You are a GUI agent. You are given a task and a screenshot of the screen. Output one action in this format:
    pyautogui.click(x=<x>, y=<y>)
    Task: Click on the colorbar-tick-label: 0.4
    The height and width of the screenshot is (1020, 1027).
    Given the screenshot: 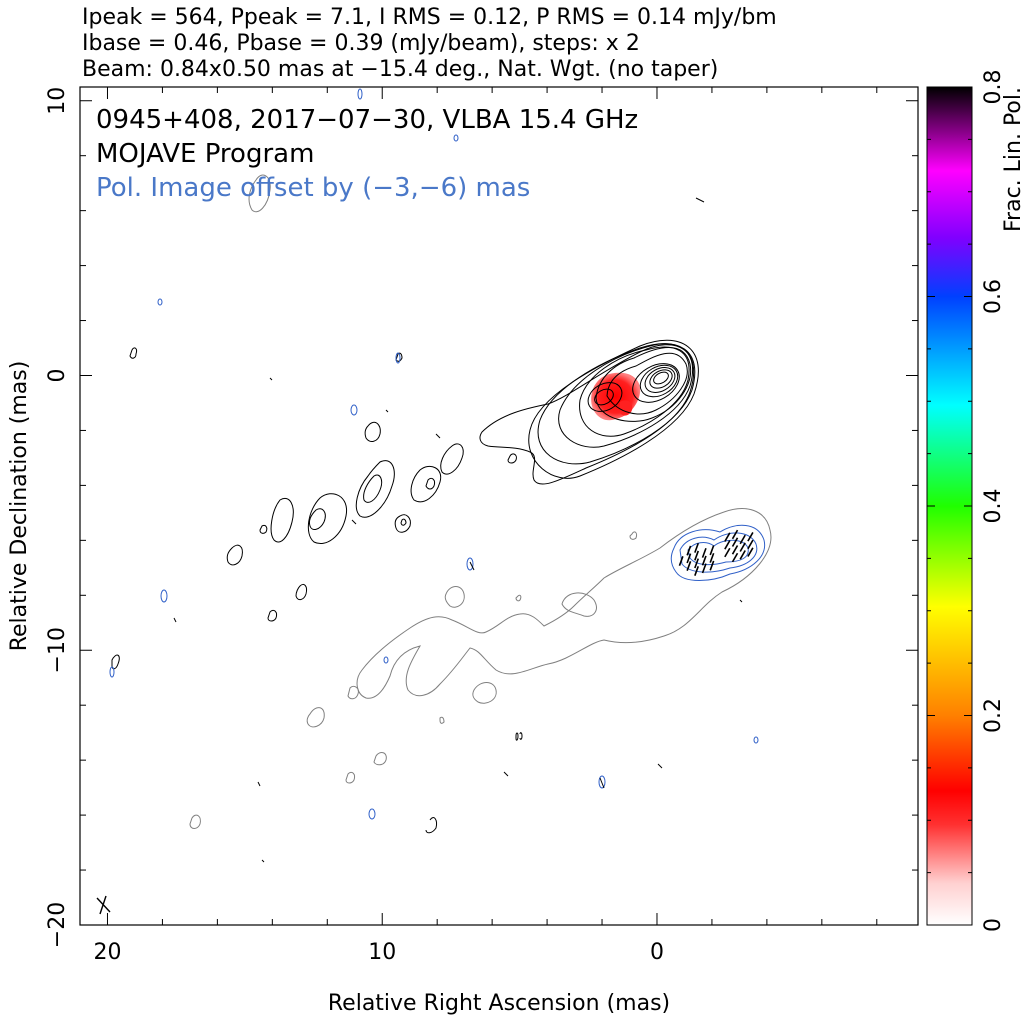 What is the action you would take?
    pyautogui.click(x=993, y=506)
    